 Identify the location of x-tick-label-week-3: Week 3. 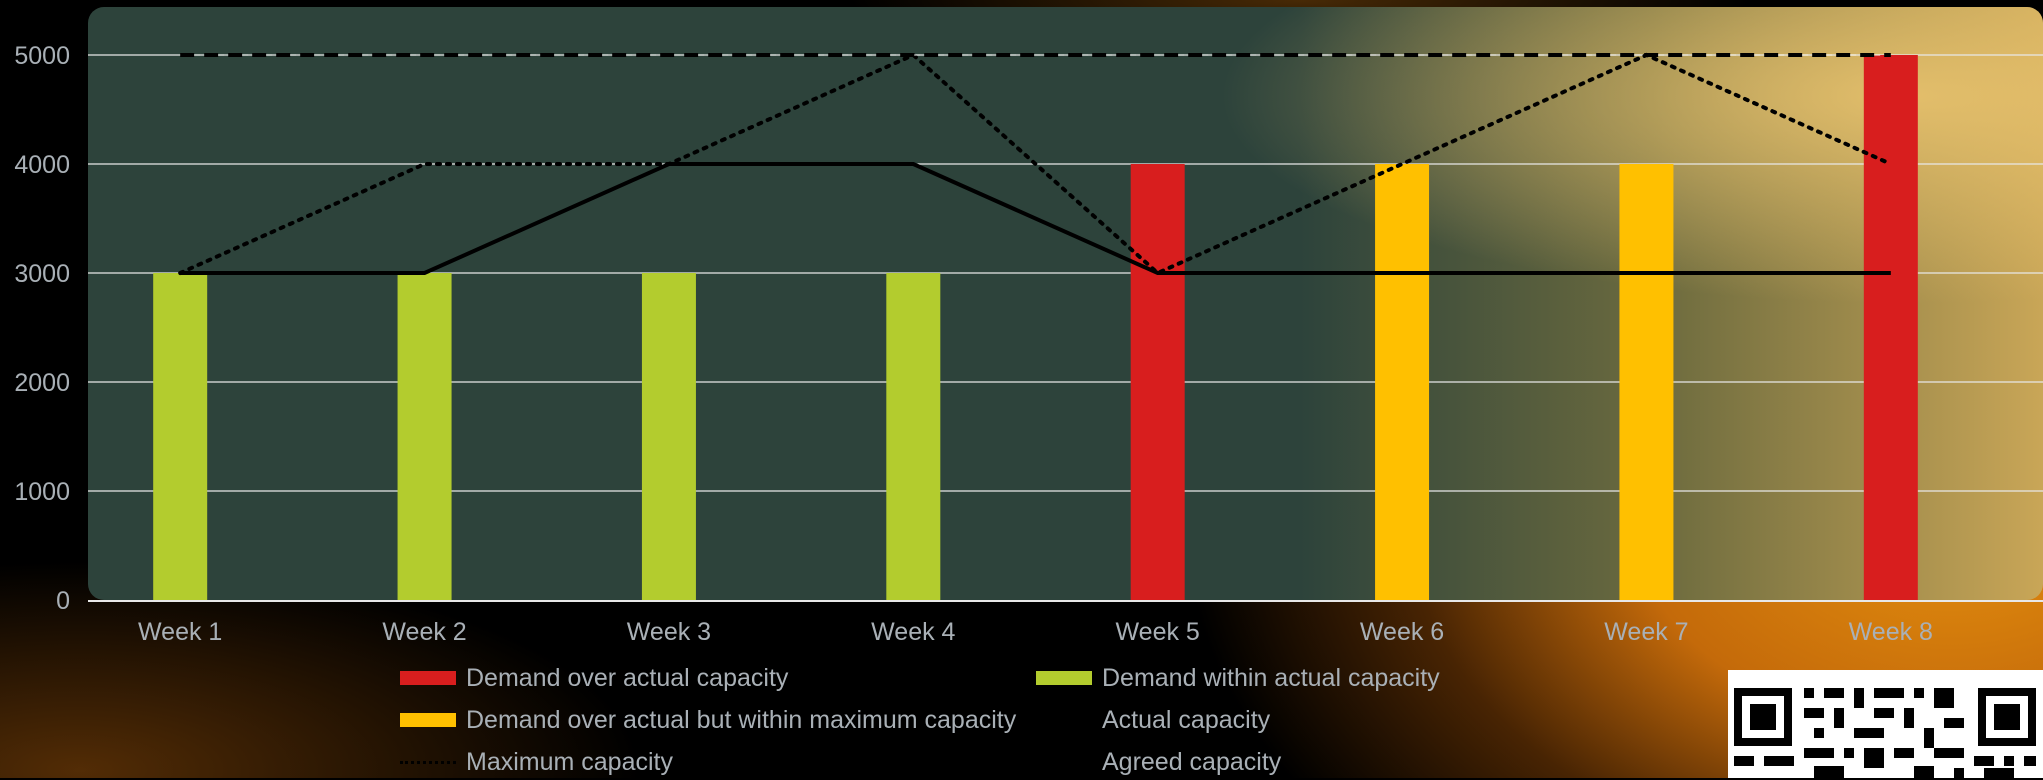
(669, 632).